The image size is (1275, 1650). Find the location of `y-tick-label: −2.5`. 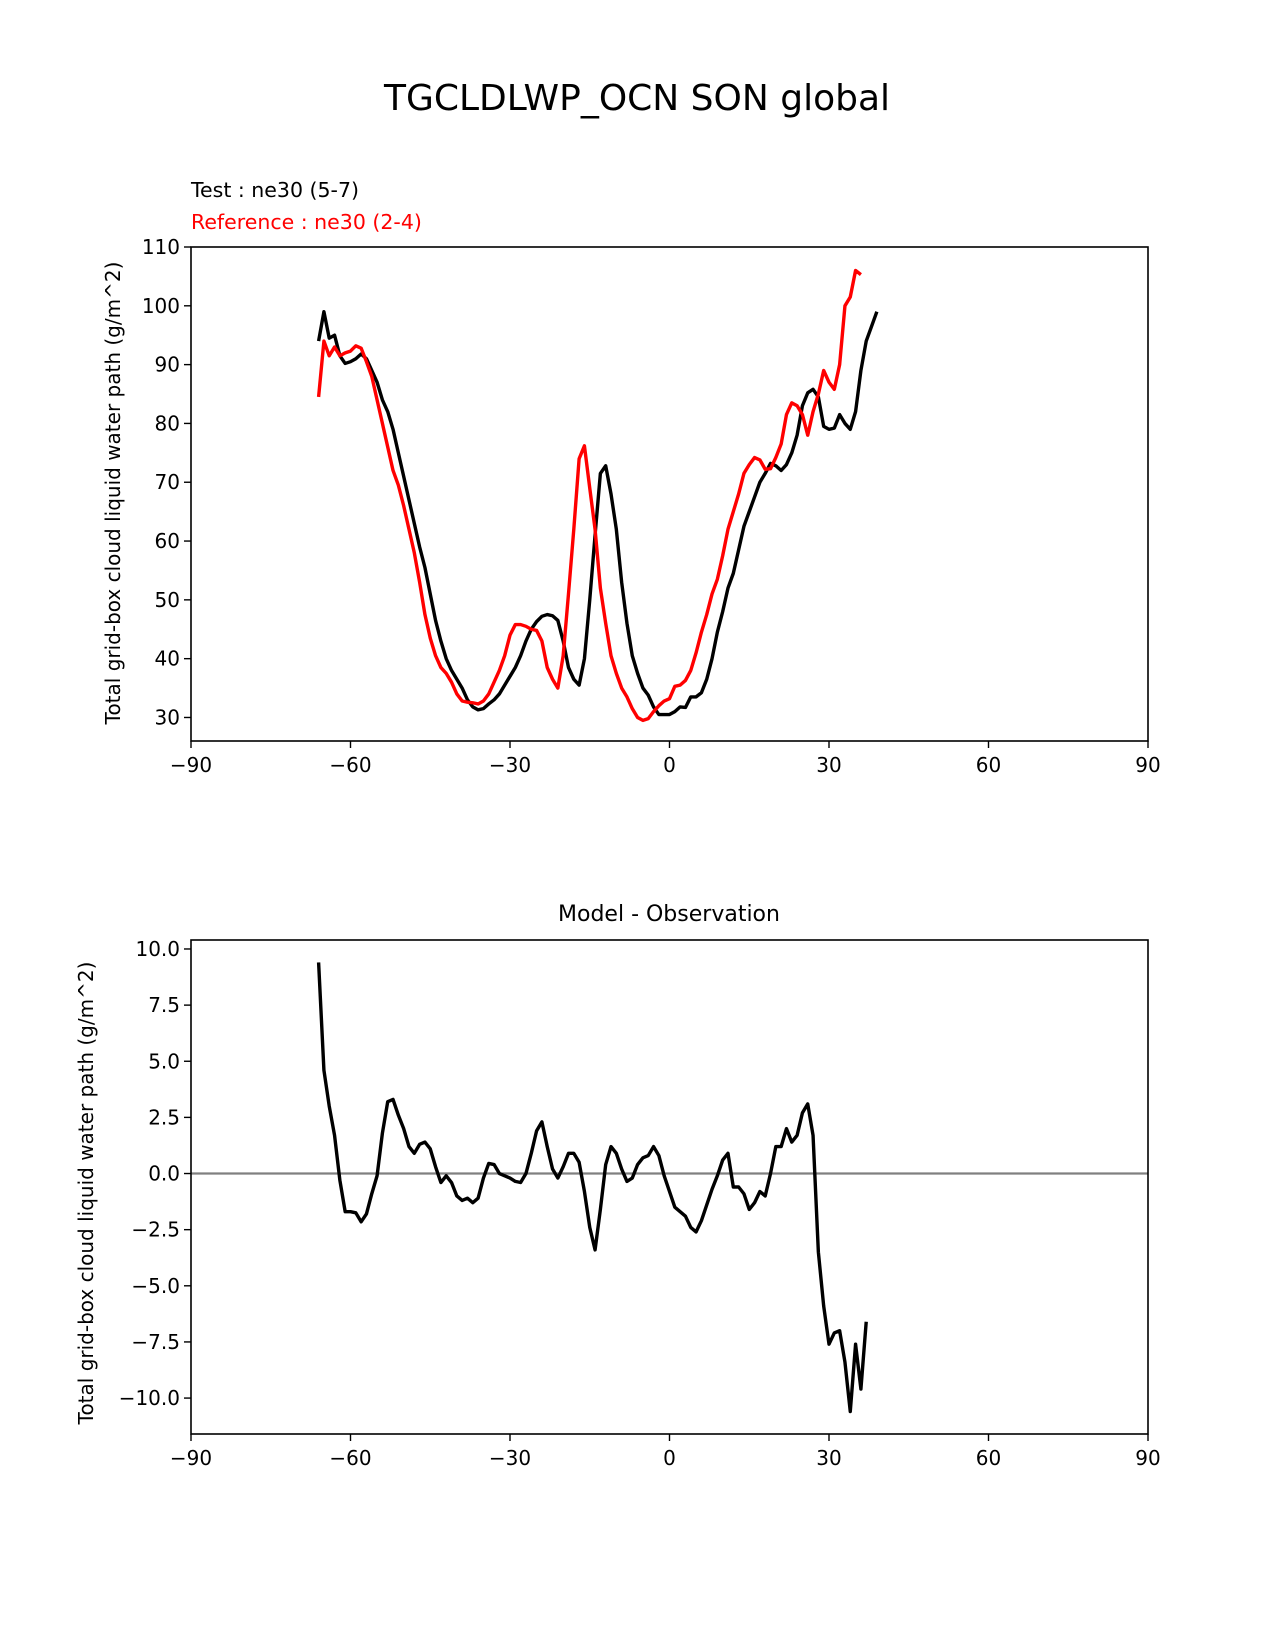

y-tick-label: −2.5 is located at coordinates (155, 1230).